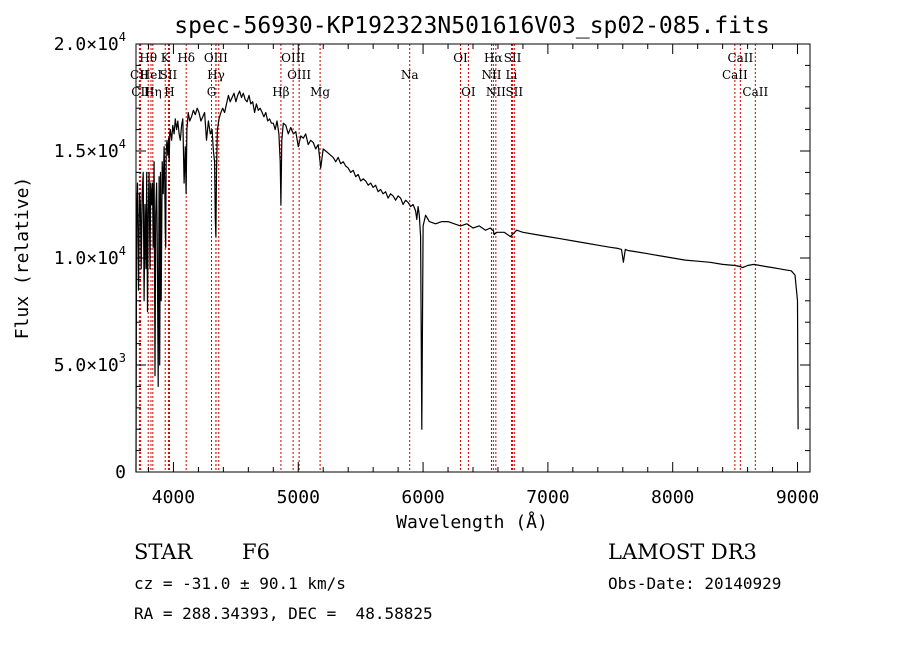 The image size is (900, 649). I want to click on line-label-CaII-c: CaII, so click(755, 92).